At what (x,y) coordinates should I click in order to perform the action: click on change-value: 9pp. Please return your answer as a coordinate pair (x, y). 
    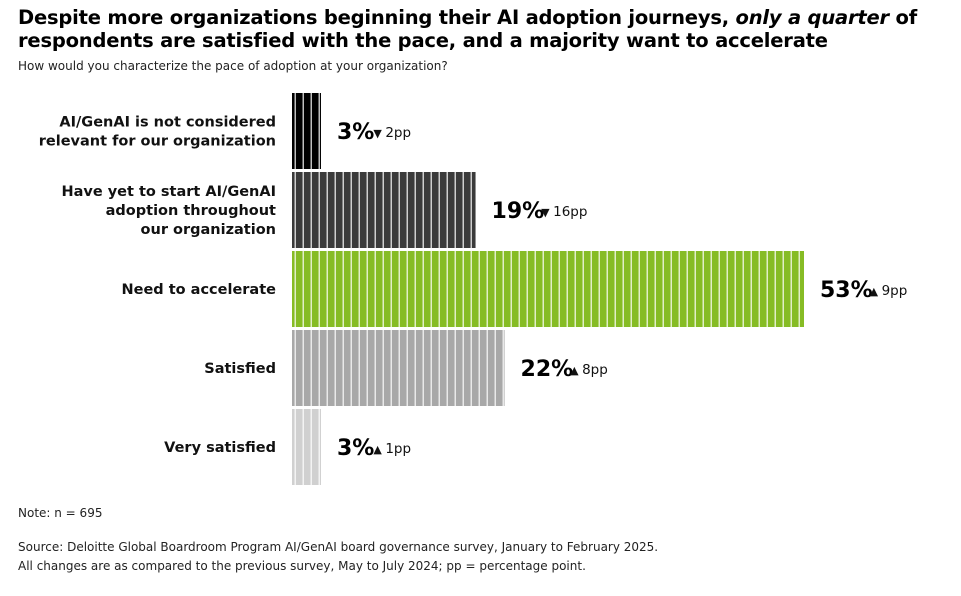
    Looking at the image, I should click on (895, 291).